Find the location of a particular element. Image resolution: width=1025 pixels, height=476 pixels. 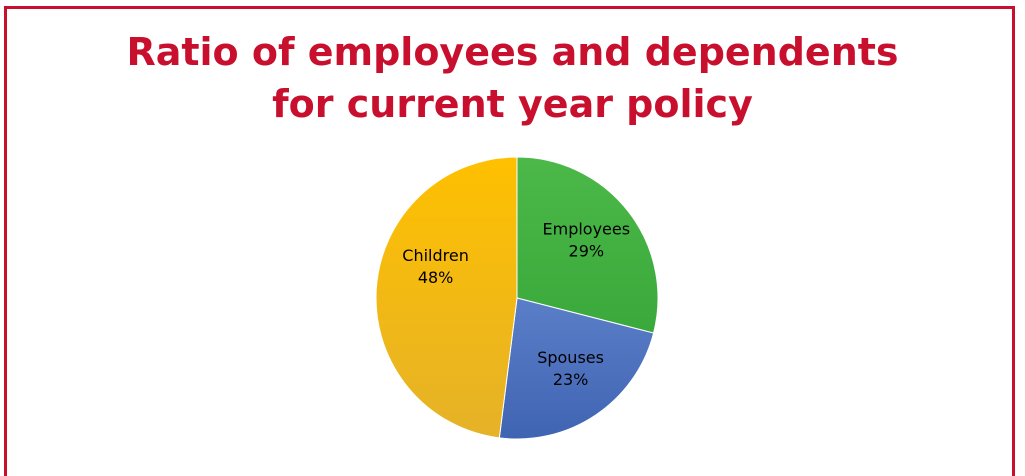

chart-title-line-2: for current year policy is located at coordinates (512, 104).